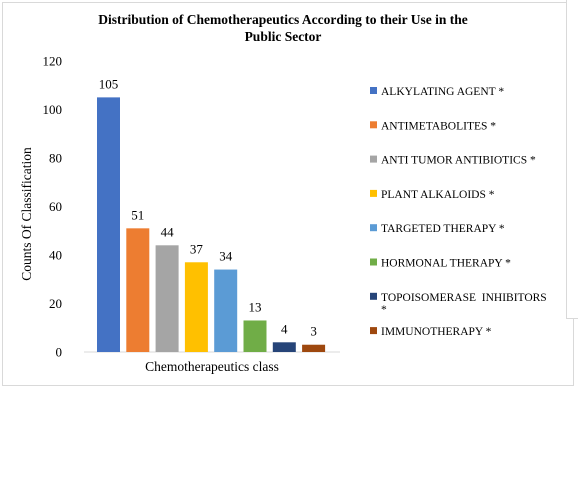 Image resolution: width=578 pixels, height=494 pixels. I want to click on data-label: 44, so click(168, 231).